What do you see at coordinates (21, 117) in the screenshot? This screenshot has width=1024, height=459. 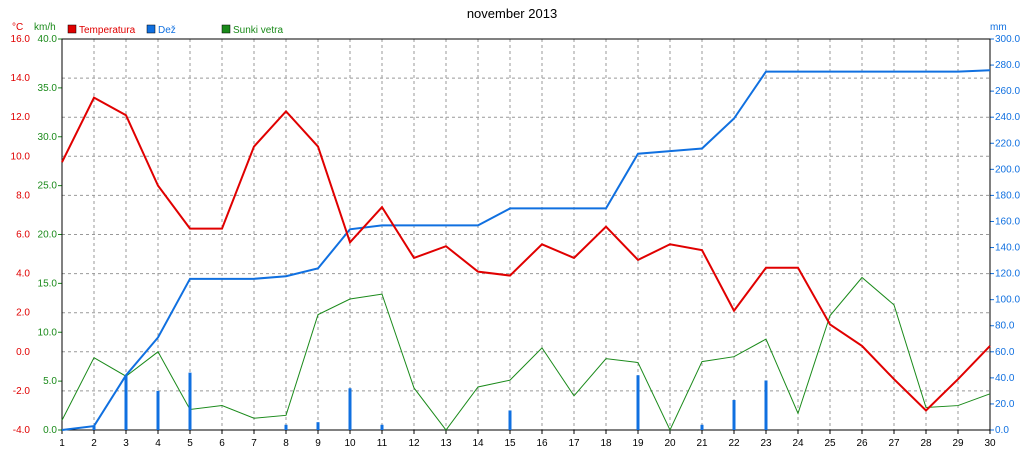 I see `y-tick-label: 12.0` at bounding box center [21, 117].